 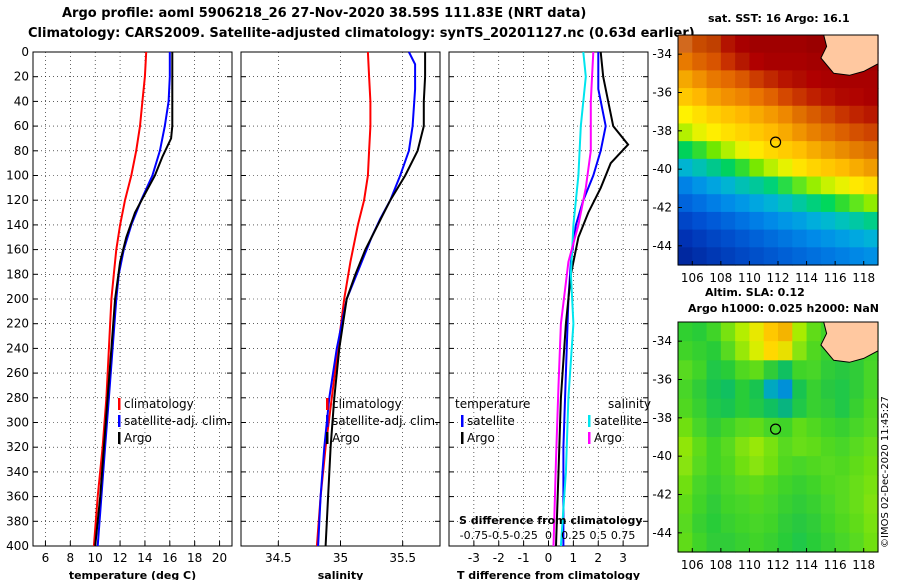 I want to click on y-tick-label: 280, so click(x=17, y=398).